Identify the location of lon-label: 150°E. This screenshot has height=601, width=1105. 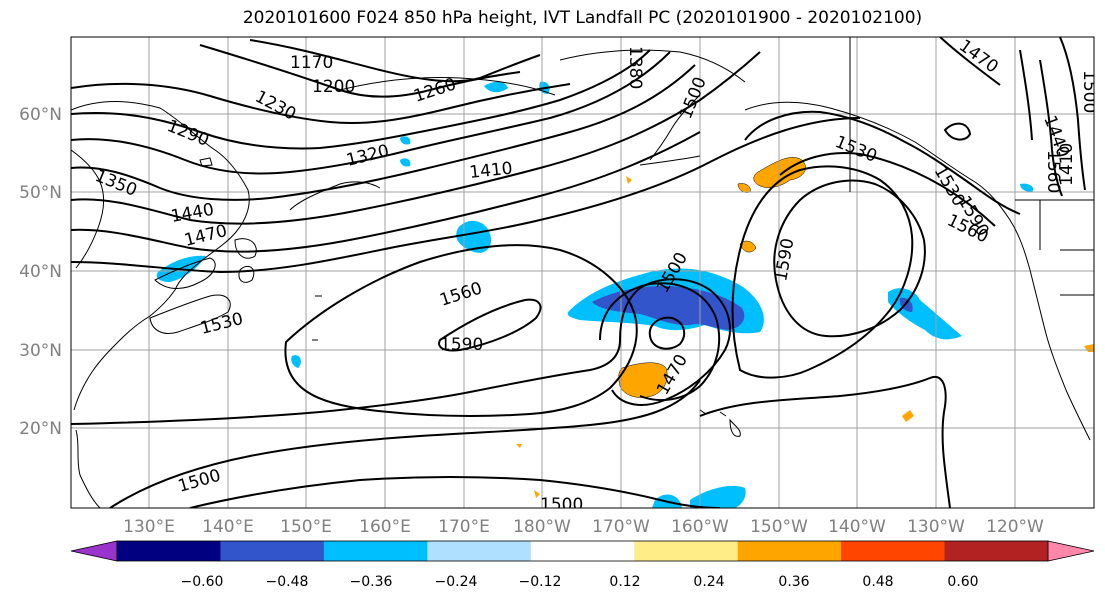
(306, 527).